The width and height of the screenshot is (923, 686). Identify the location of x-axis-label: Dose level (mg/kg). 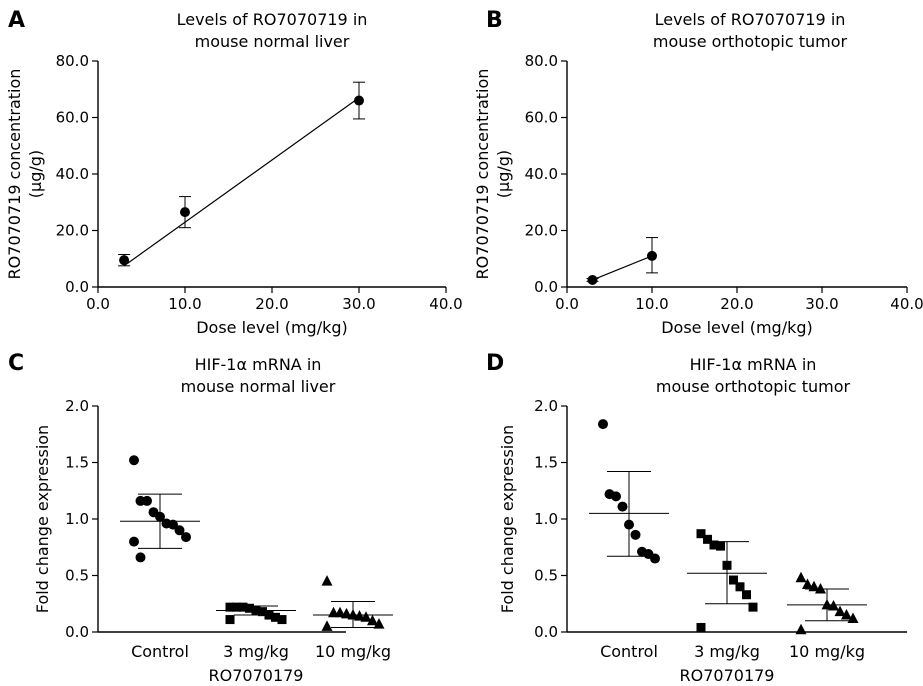
(272, 327).